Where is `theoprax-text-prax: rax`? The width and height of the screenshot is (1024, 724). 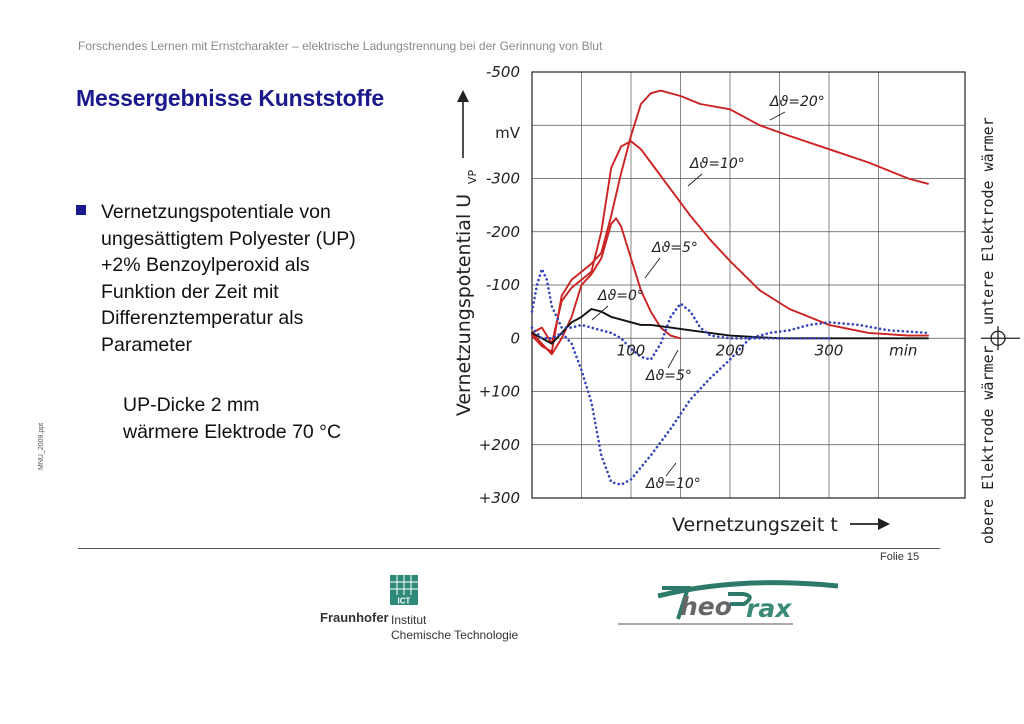
theoprax-text-prax: rax is located at coordinates (769, 608).